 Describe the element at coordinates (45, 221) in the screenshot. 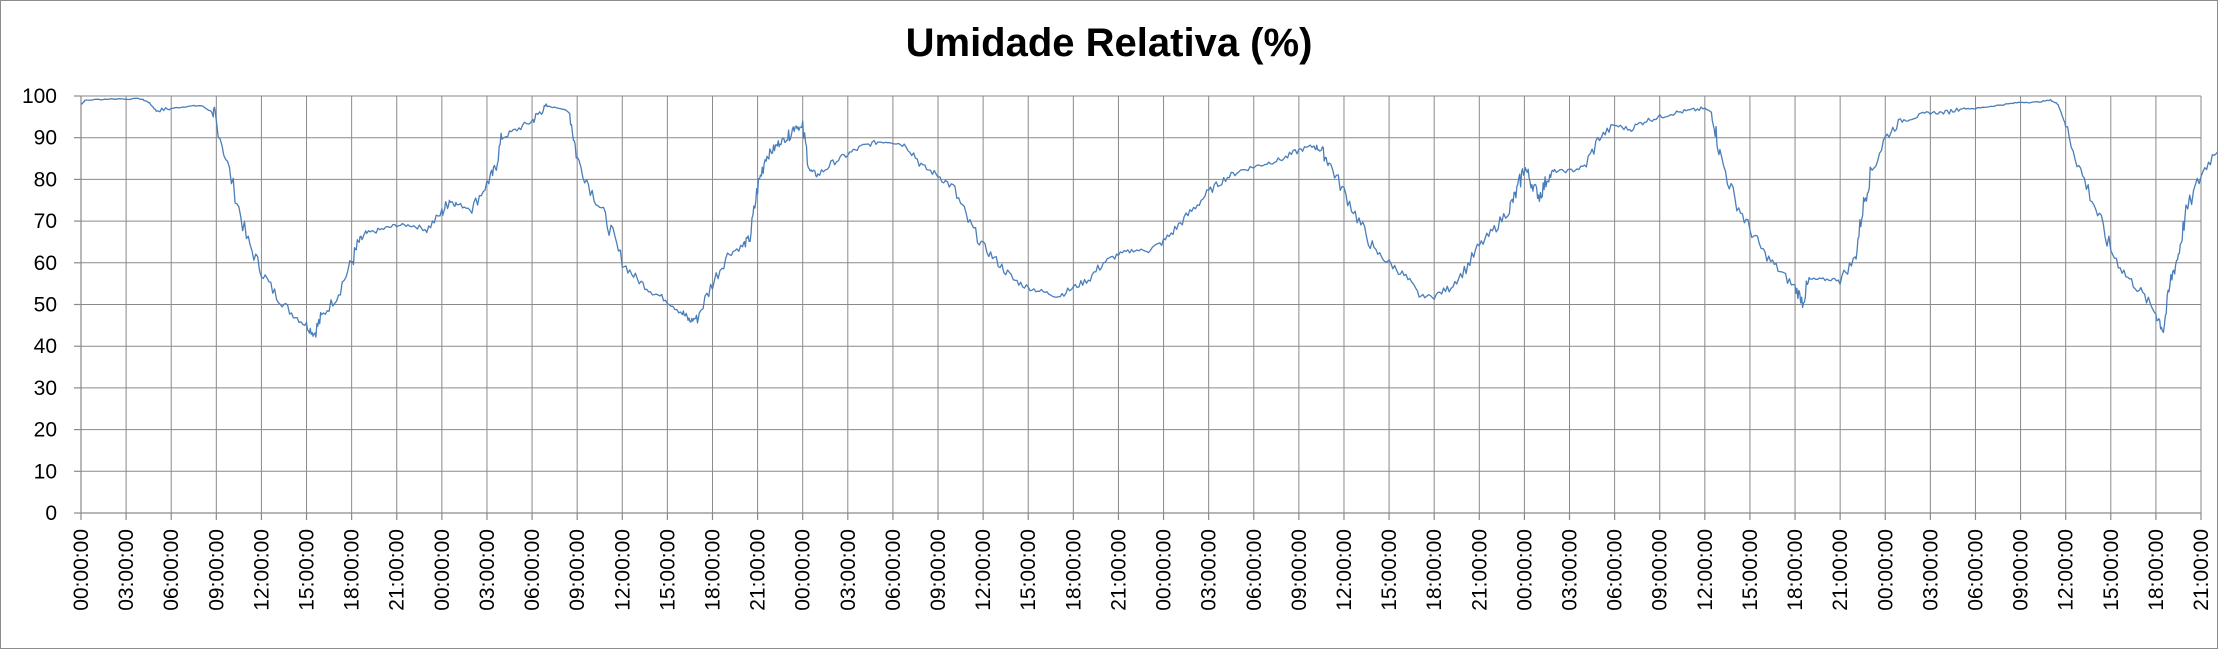

I see `y-tick-label: 70` at that location.